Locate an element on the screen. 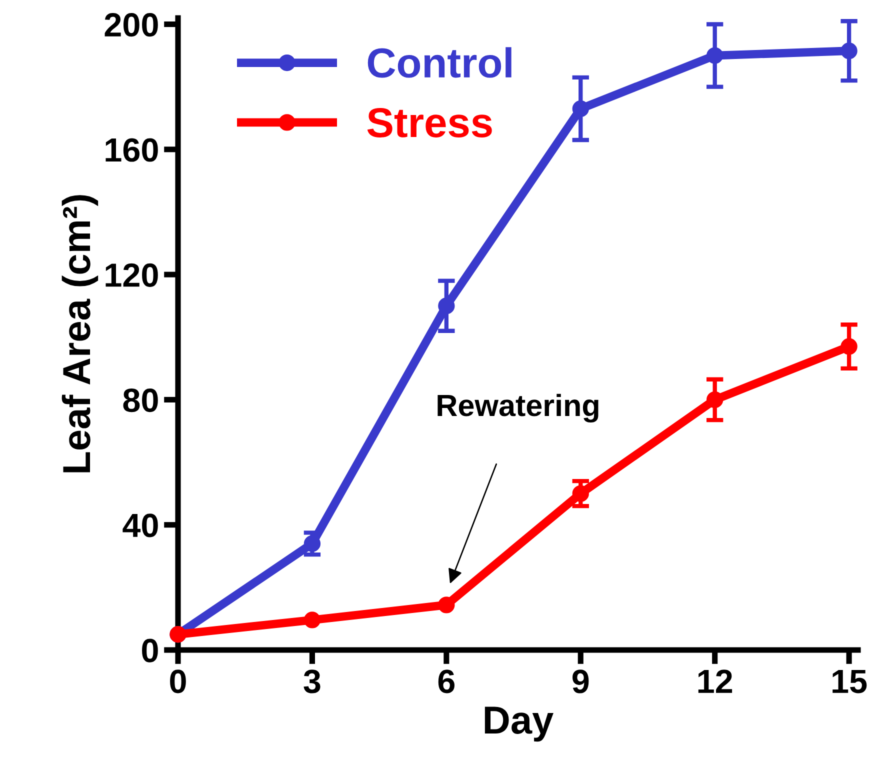 This screenshot has height=765, width=878. x-axis-title: Day is located at coordinates (519, 724).